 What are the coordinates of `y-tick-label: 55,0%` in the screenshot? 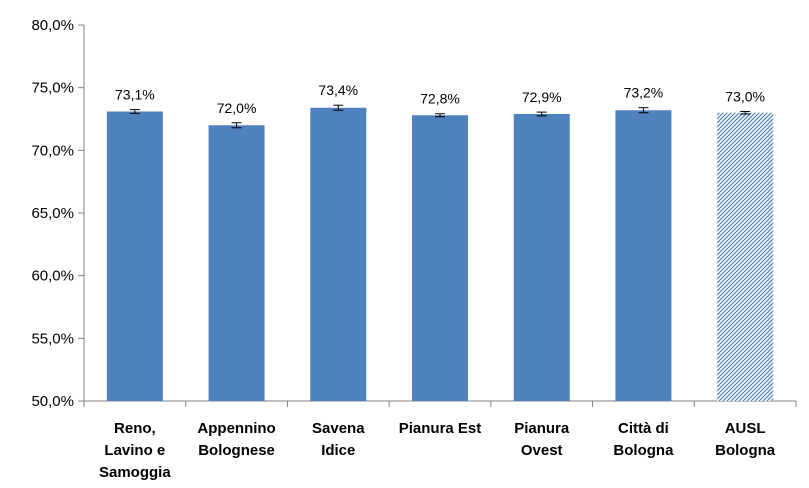 It's located at (52, 338).